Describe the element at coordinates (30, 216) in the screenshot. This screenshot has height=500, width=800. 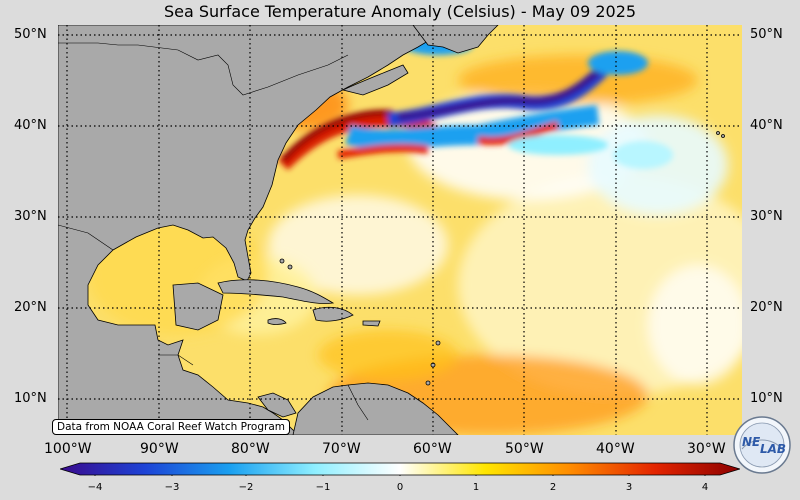
I see `lat-label-30n-left: 30°N` at that location.